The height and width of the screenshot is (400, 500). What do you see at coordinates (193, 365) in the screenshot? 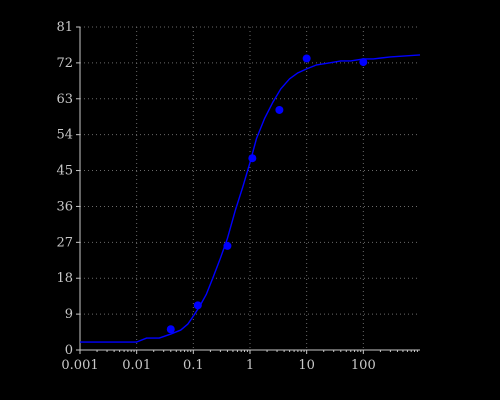
I see `x-tick-label: 0.1` at bounding box center [193, 365].